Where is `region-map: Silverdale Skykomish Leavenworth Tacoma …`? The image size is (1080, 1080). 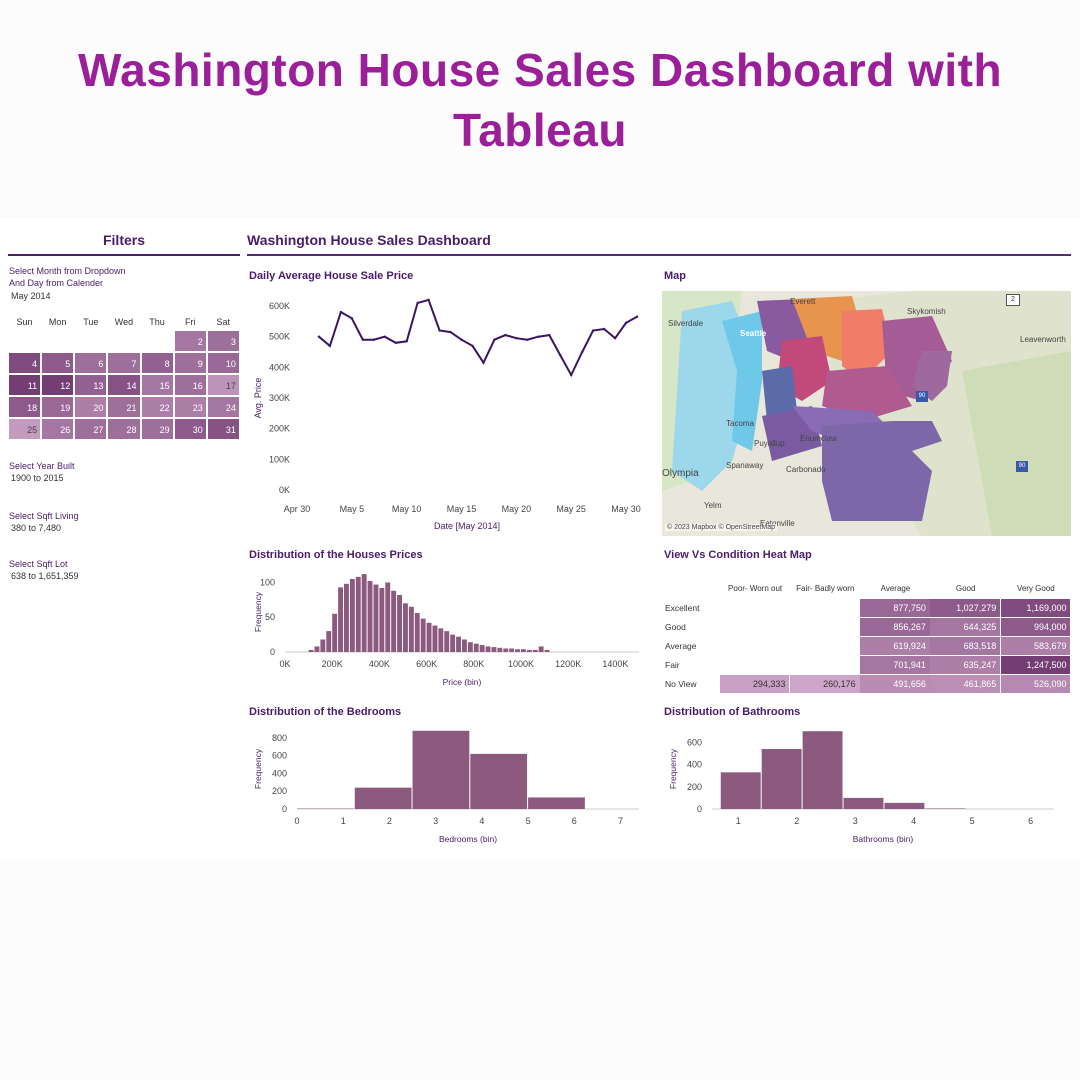 region-map: Silverdale Skykomish Leavenworth Tacoma … is located at coordinates (866, 413).